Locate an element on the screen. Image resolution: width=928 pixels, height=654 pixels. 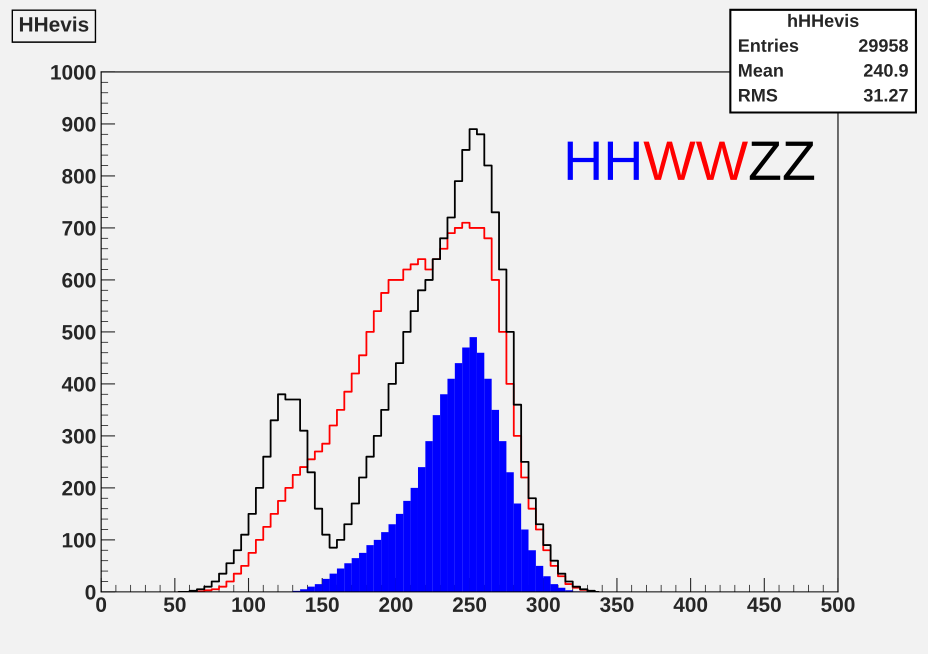
y-tick-label: 200 is located at coordinates (79, 488).